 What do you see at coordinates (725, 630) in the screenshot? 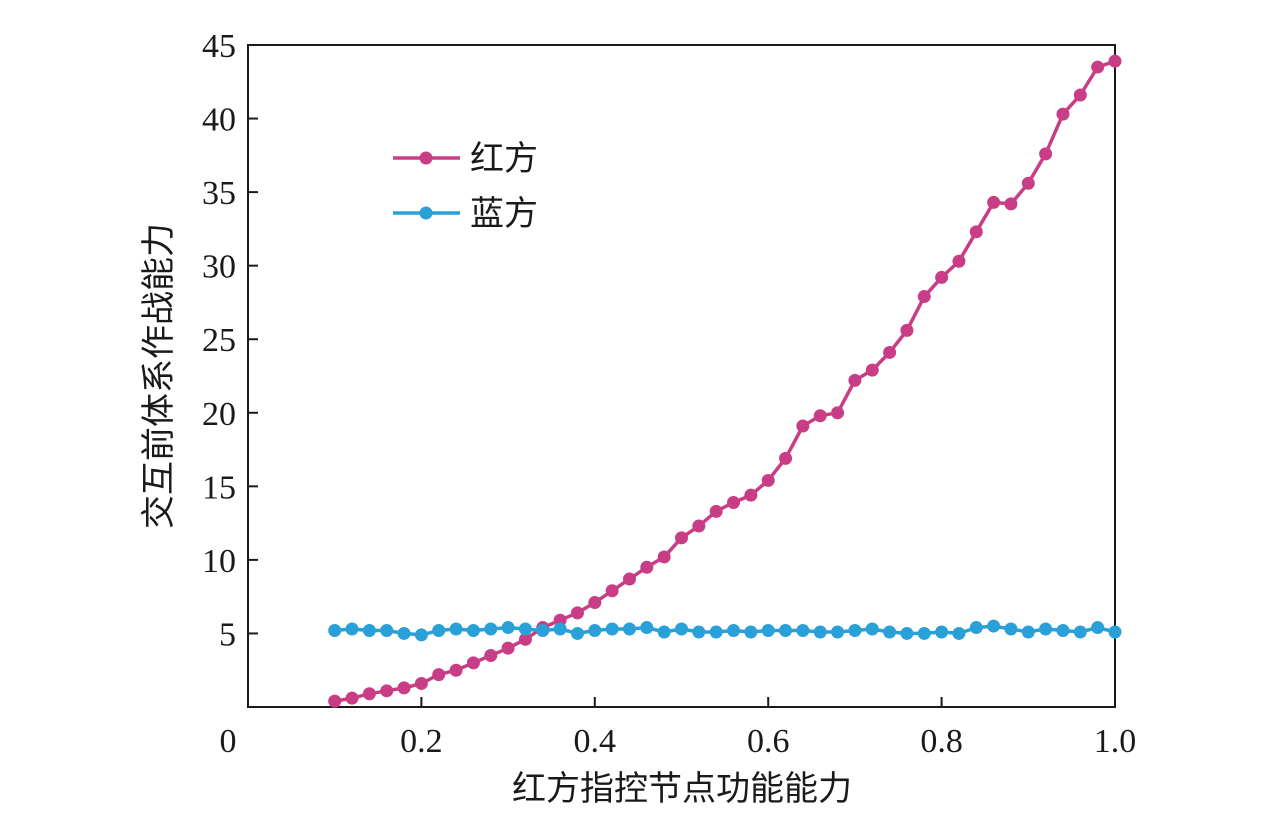
I see `series-line` at bounding box center [725, 630].